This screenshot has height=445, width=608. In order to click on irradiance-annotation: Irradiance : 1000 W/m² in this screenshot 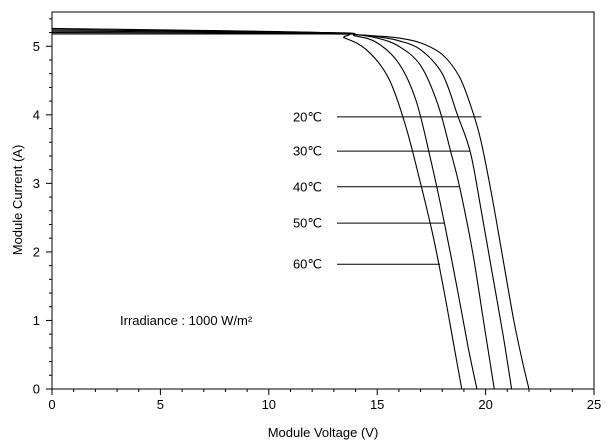, I will do `click(186, 320)`.